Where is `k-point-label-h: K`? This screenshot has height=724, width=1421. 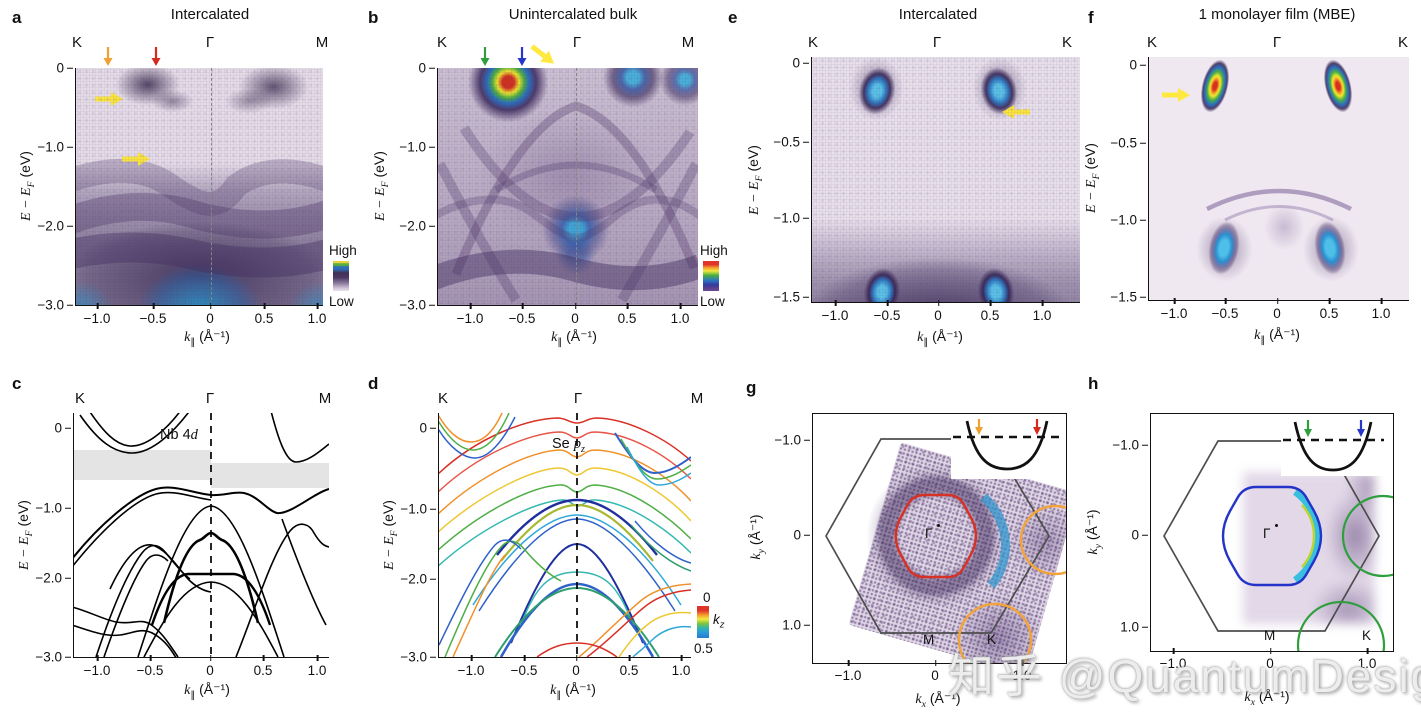
k-point-label-h: K is located at coordinates (1367, 635).